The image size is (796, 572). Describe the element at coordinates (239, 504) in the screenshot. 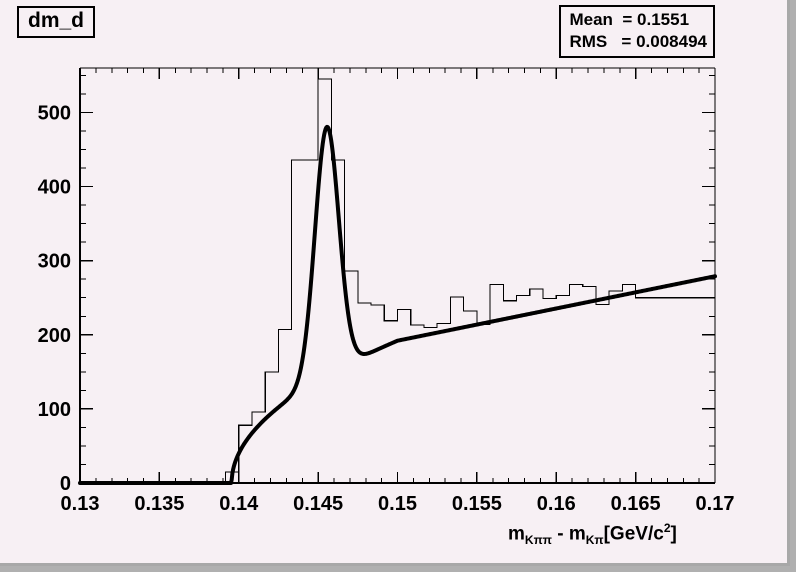

I see `x-tick-label: 0.14` at that location.